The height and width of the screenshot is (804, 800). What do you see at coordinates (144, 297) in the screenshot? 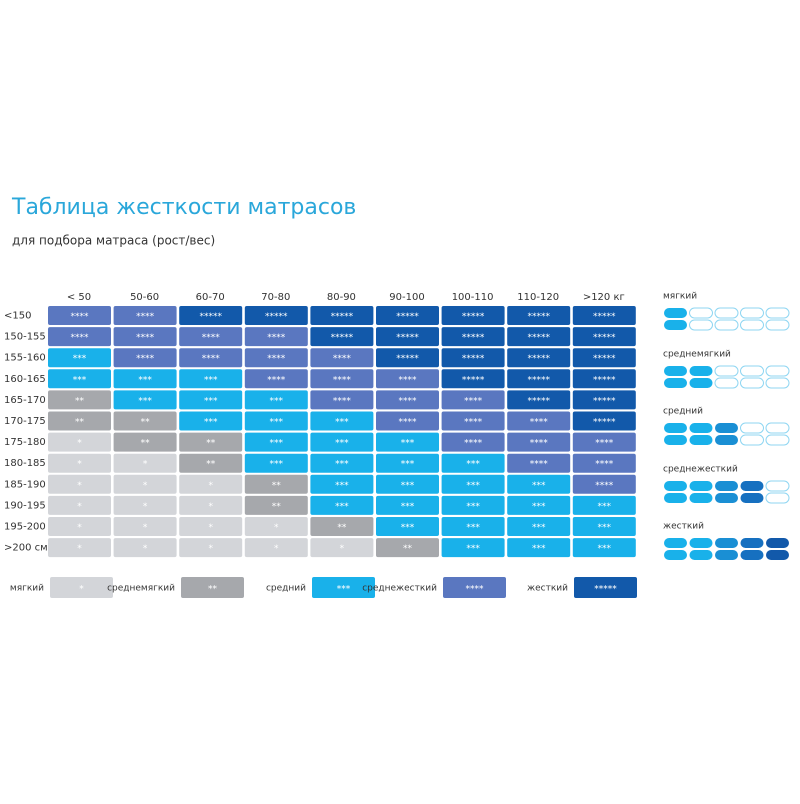
I see `column-header: 50-60` at bounding box center [144, 297].